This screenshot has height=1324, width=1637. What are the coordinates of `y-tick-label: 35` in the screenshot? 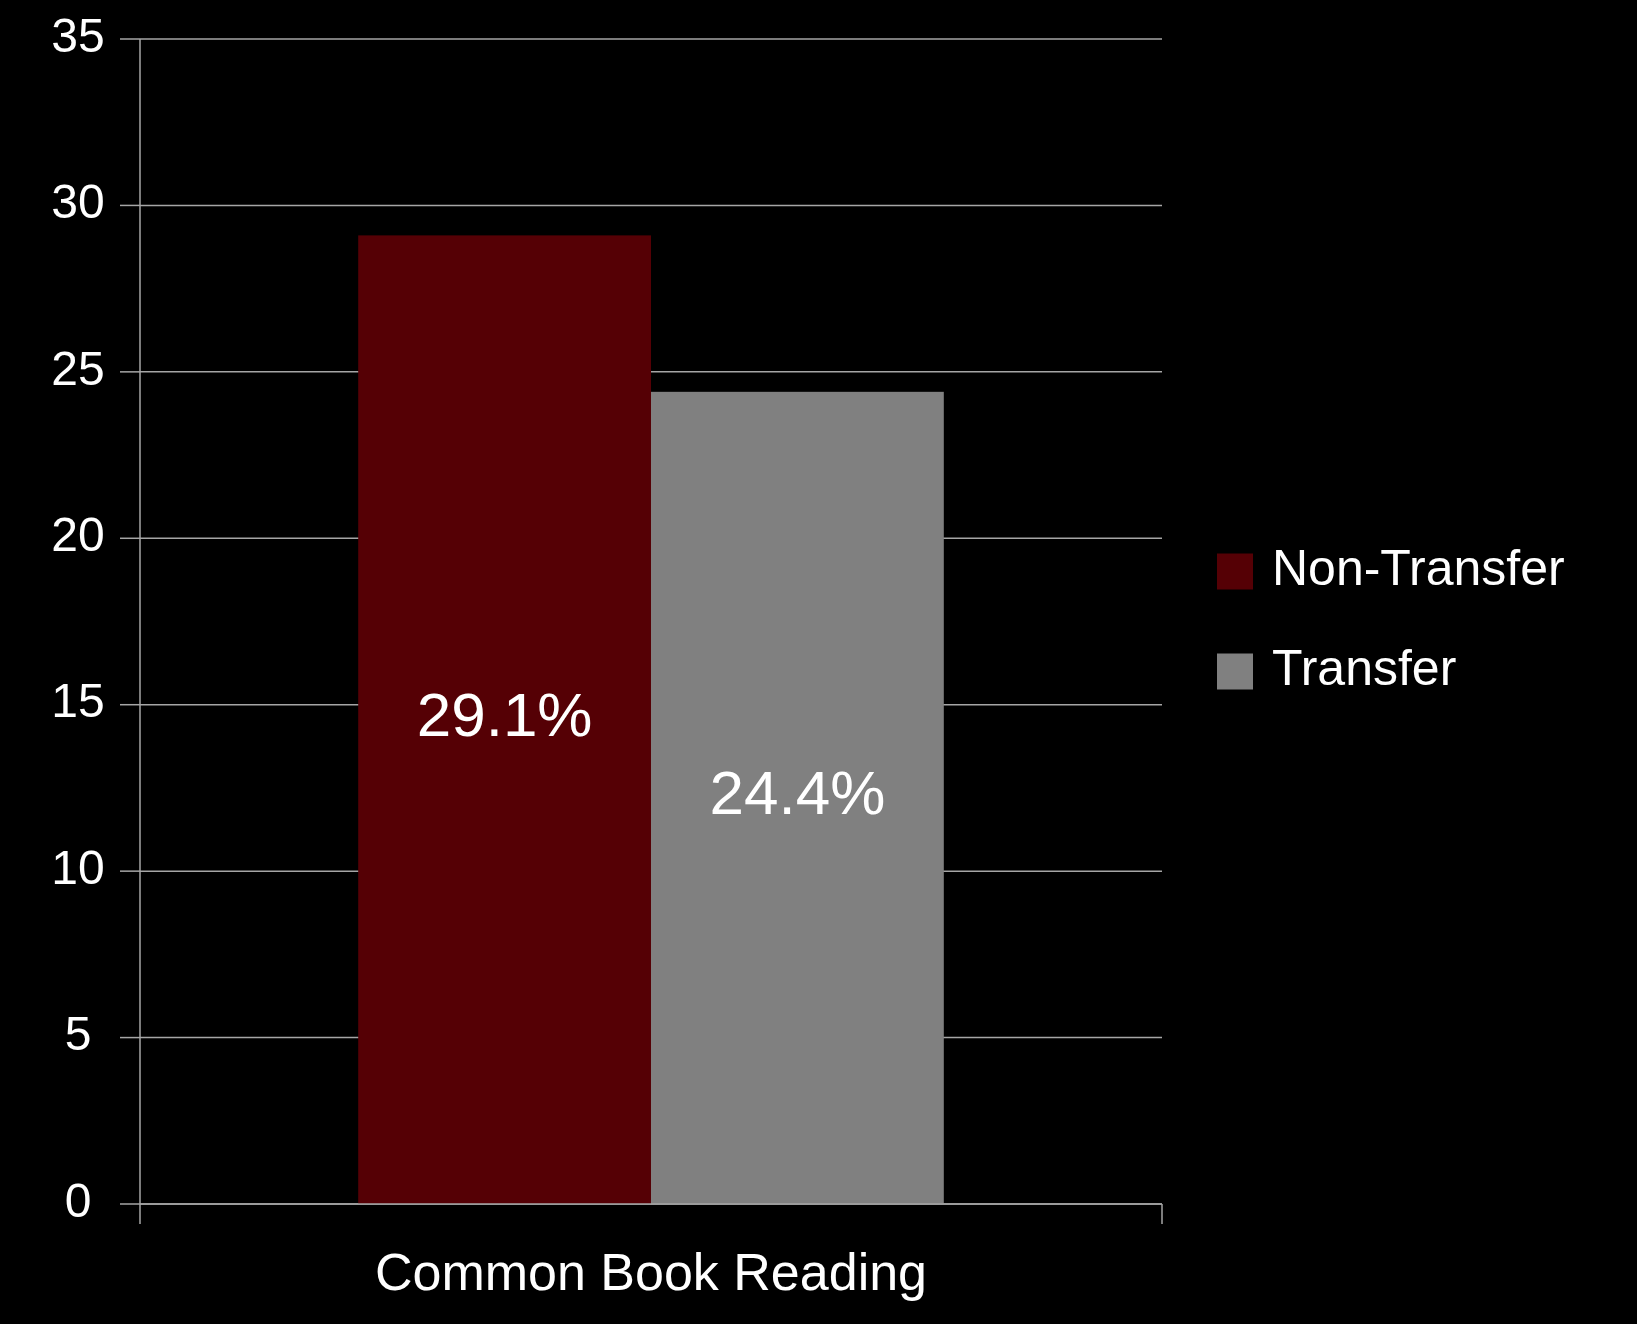 It's located at (78, 35).